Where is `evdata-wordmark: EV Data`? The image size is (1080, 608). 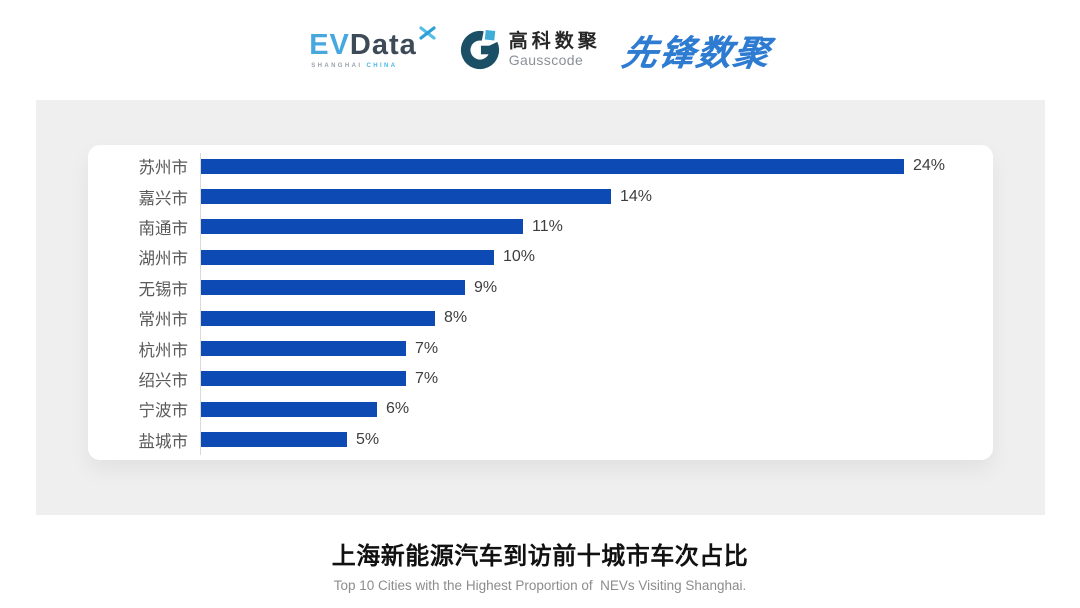
evdata-wordmark: EV Data is located at coordinates (373, 43).